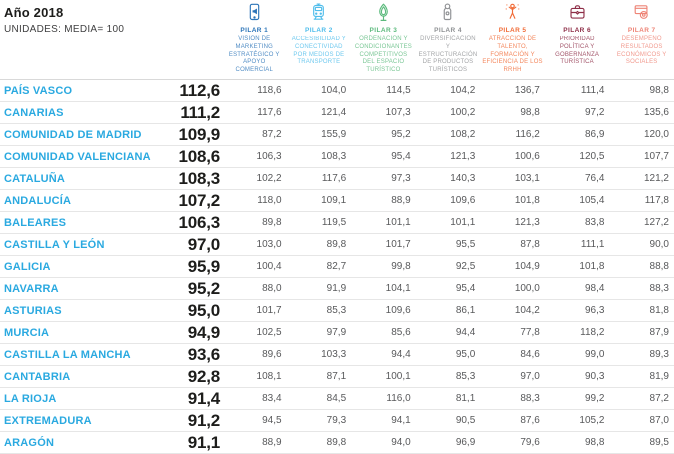 This screenshot has height=454, width=674. I want to click on region-name: ARAGÓN, so click(29, 442).